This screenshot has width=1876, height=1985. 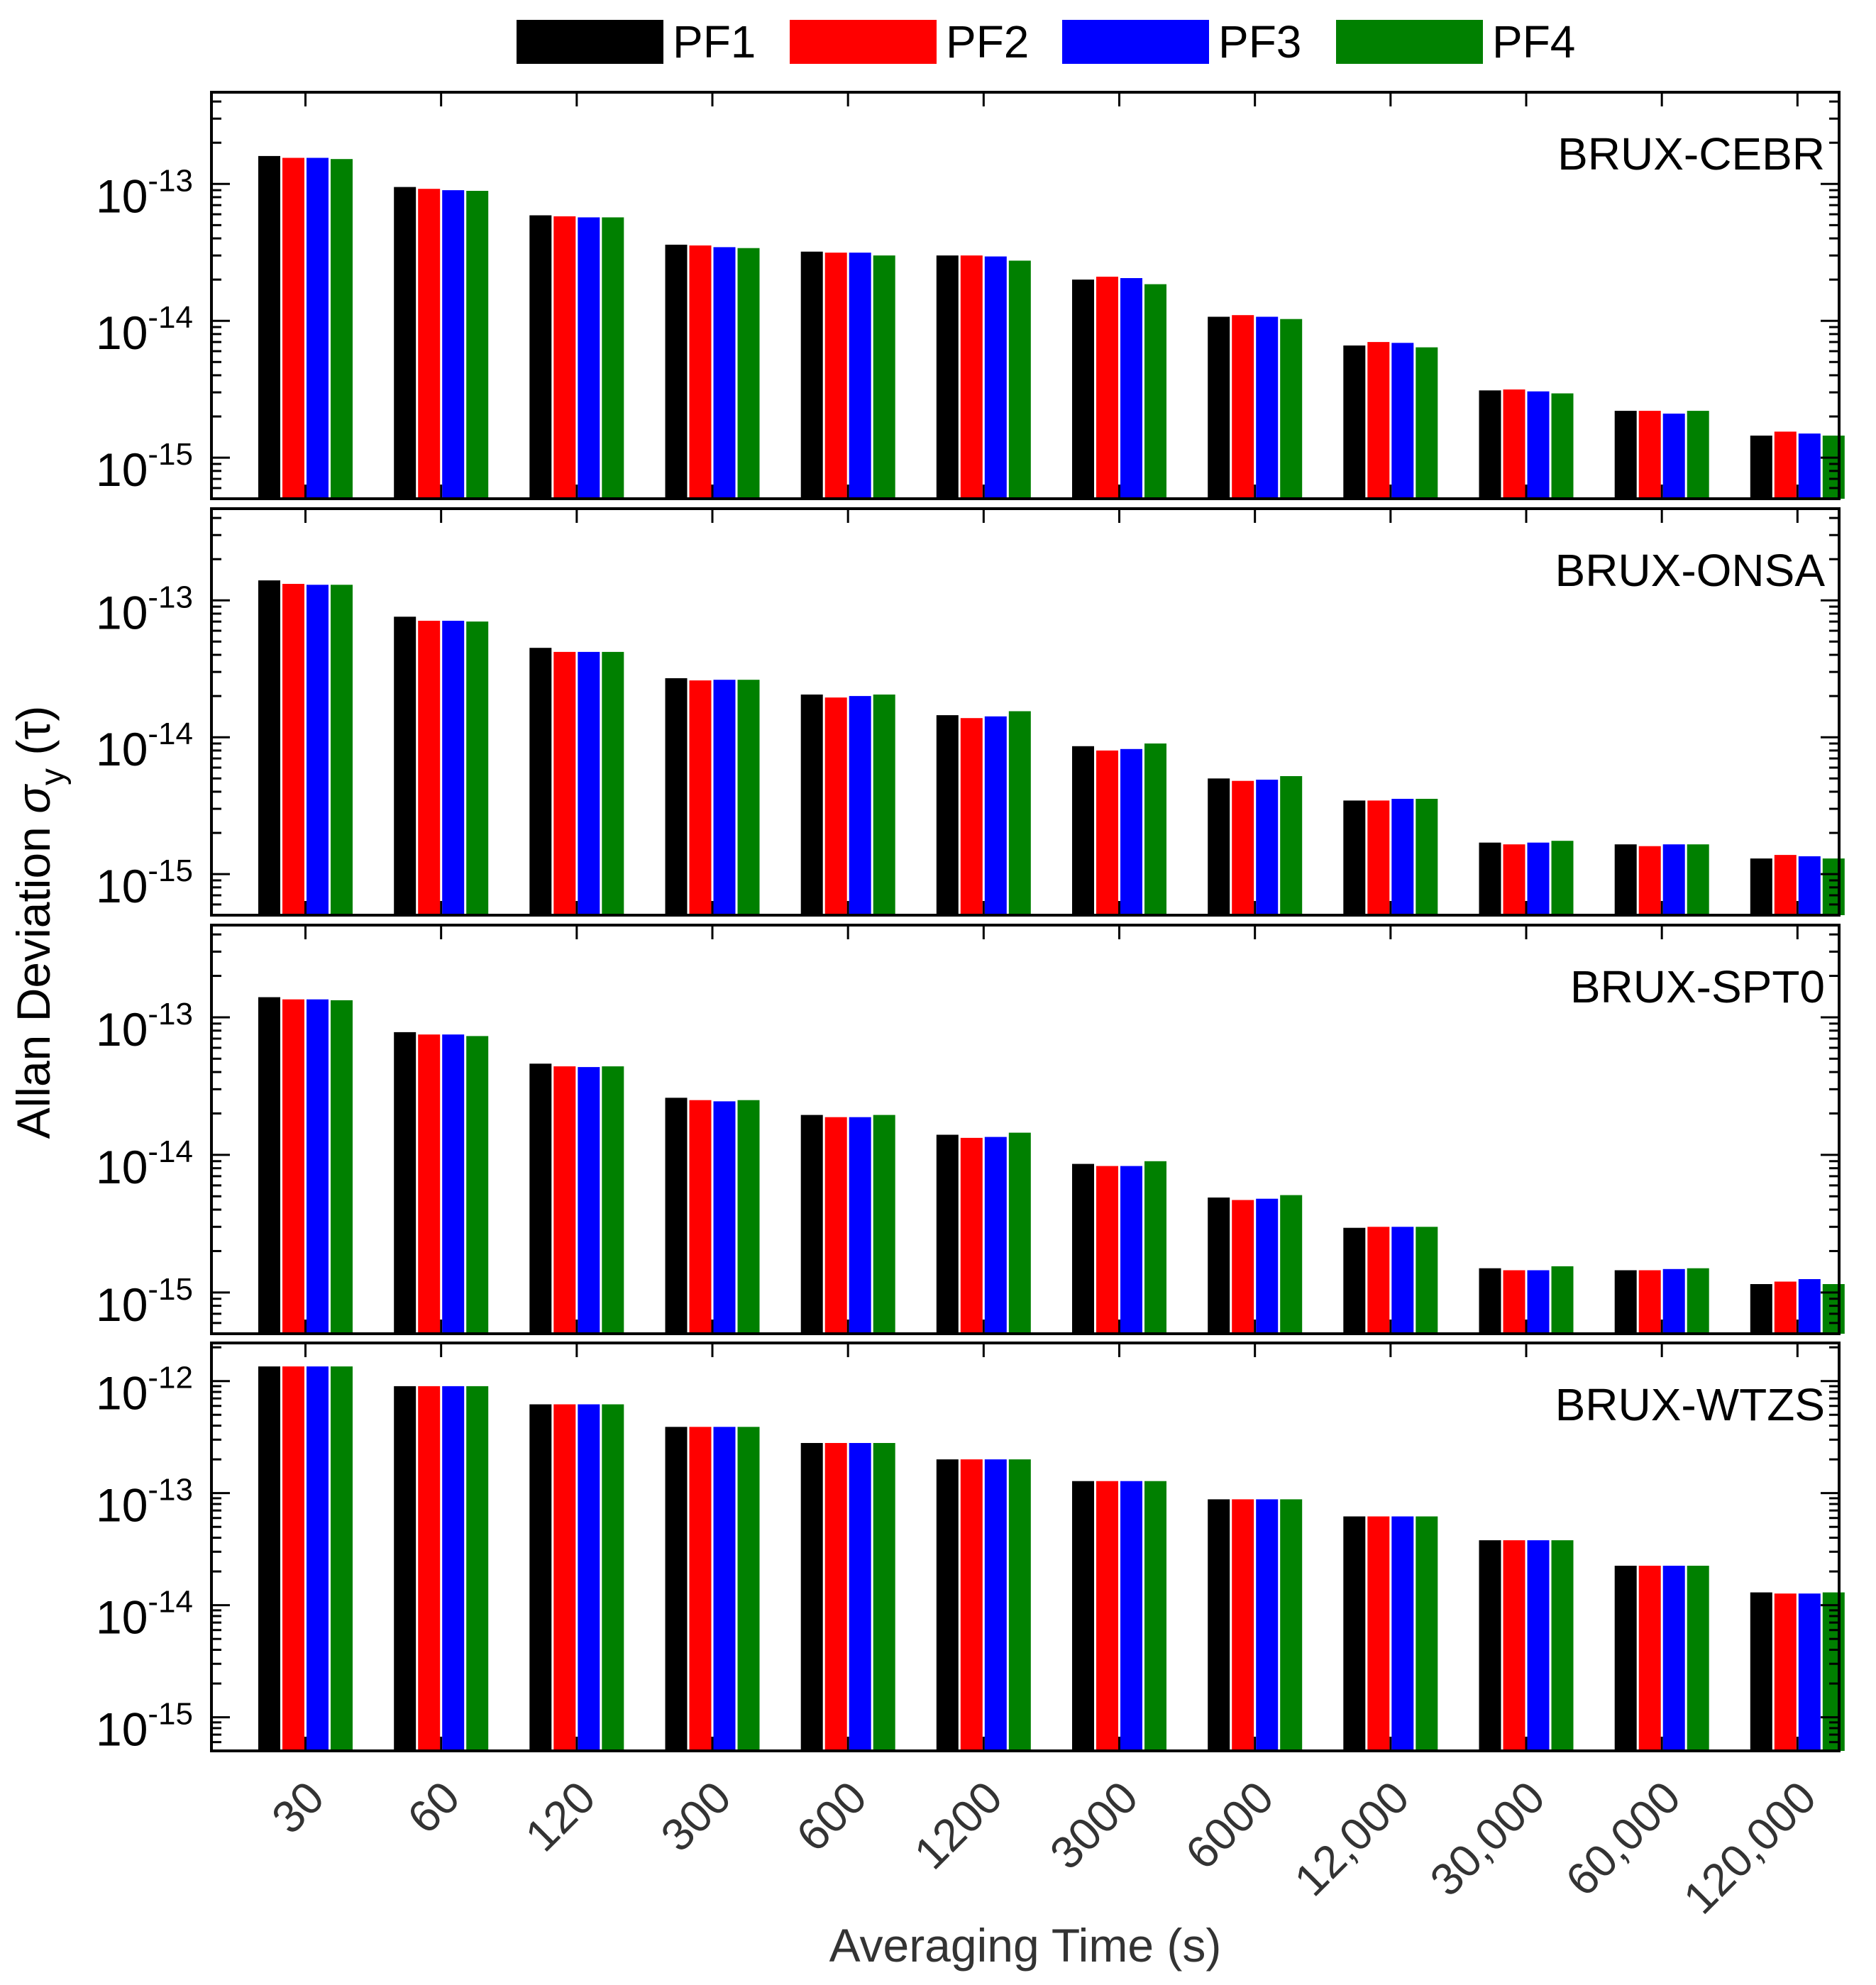 What do you see at coordinates (171, 1378) in the screenshot?
I see `y-tick-exponent: -12` at bounding box center [171, 1378].